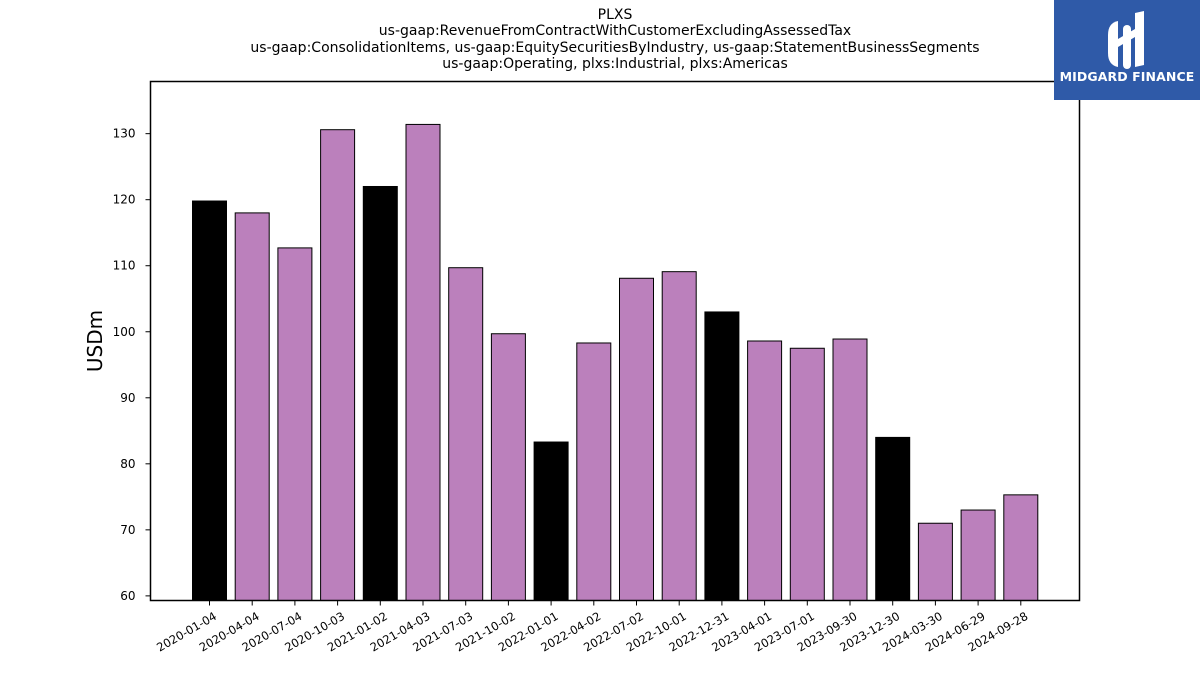 The image size is (1200, 675). Describe the element at coordinates (124, 332) in the screenshot. I see `y-tick-label: 100` at that location.